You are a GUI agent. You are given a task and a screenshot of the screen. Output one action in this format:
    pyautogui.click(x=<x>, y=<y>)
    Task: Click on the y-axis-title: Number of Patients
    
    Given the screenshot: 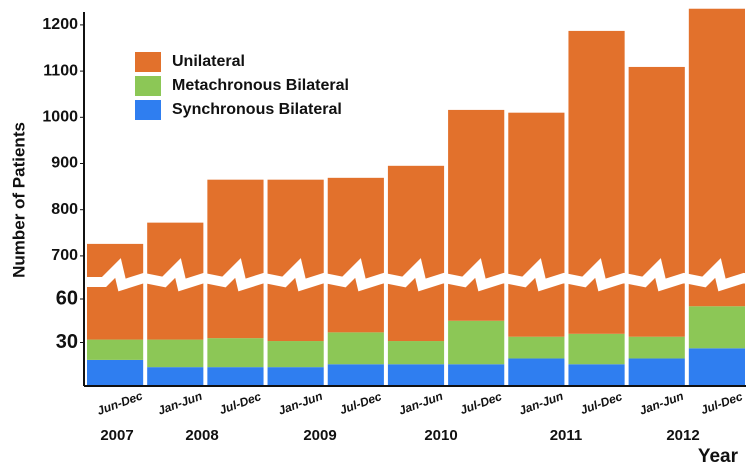 What is the action you would take?
    pyautogui.click(x=18, y=200)
    